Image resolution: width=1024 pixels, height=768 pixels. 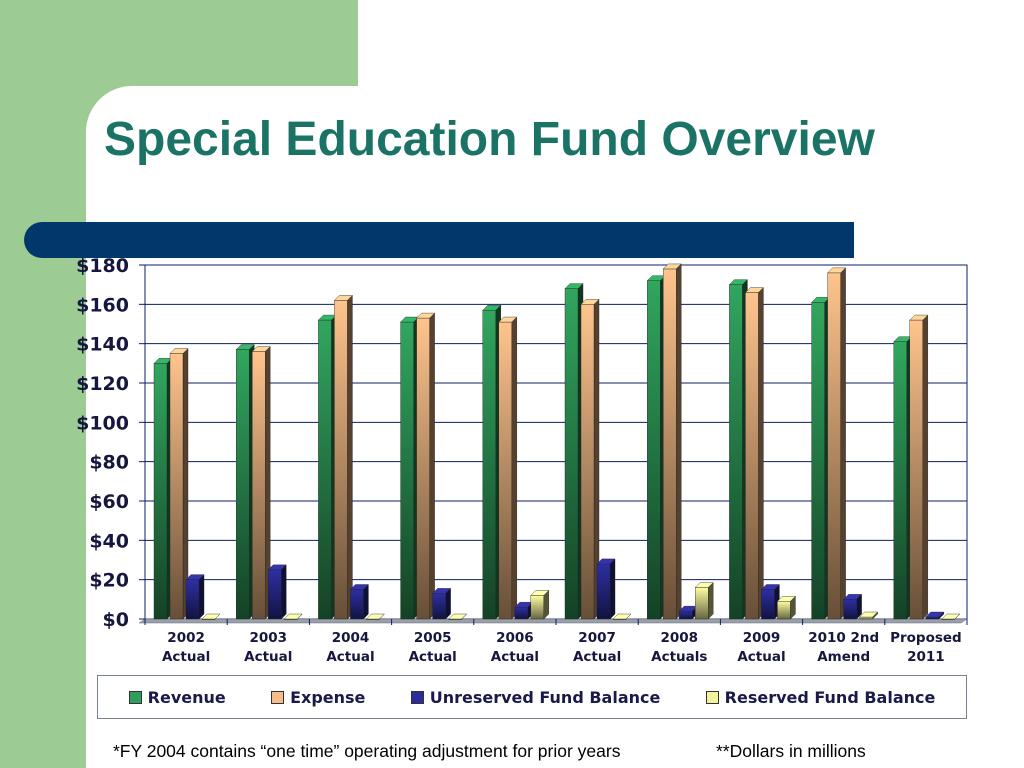 I want to click on x-tick-label: 2006, so click(x=515, y=638).